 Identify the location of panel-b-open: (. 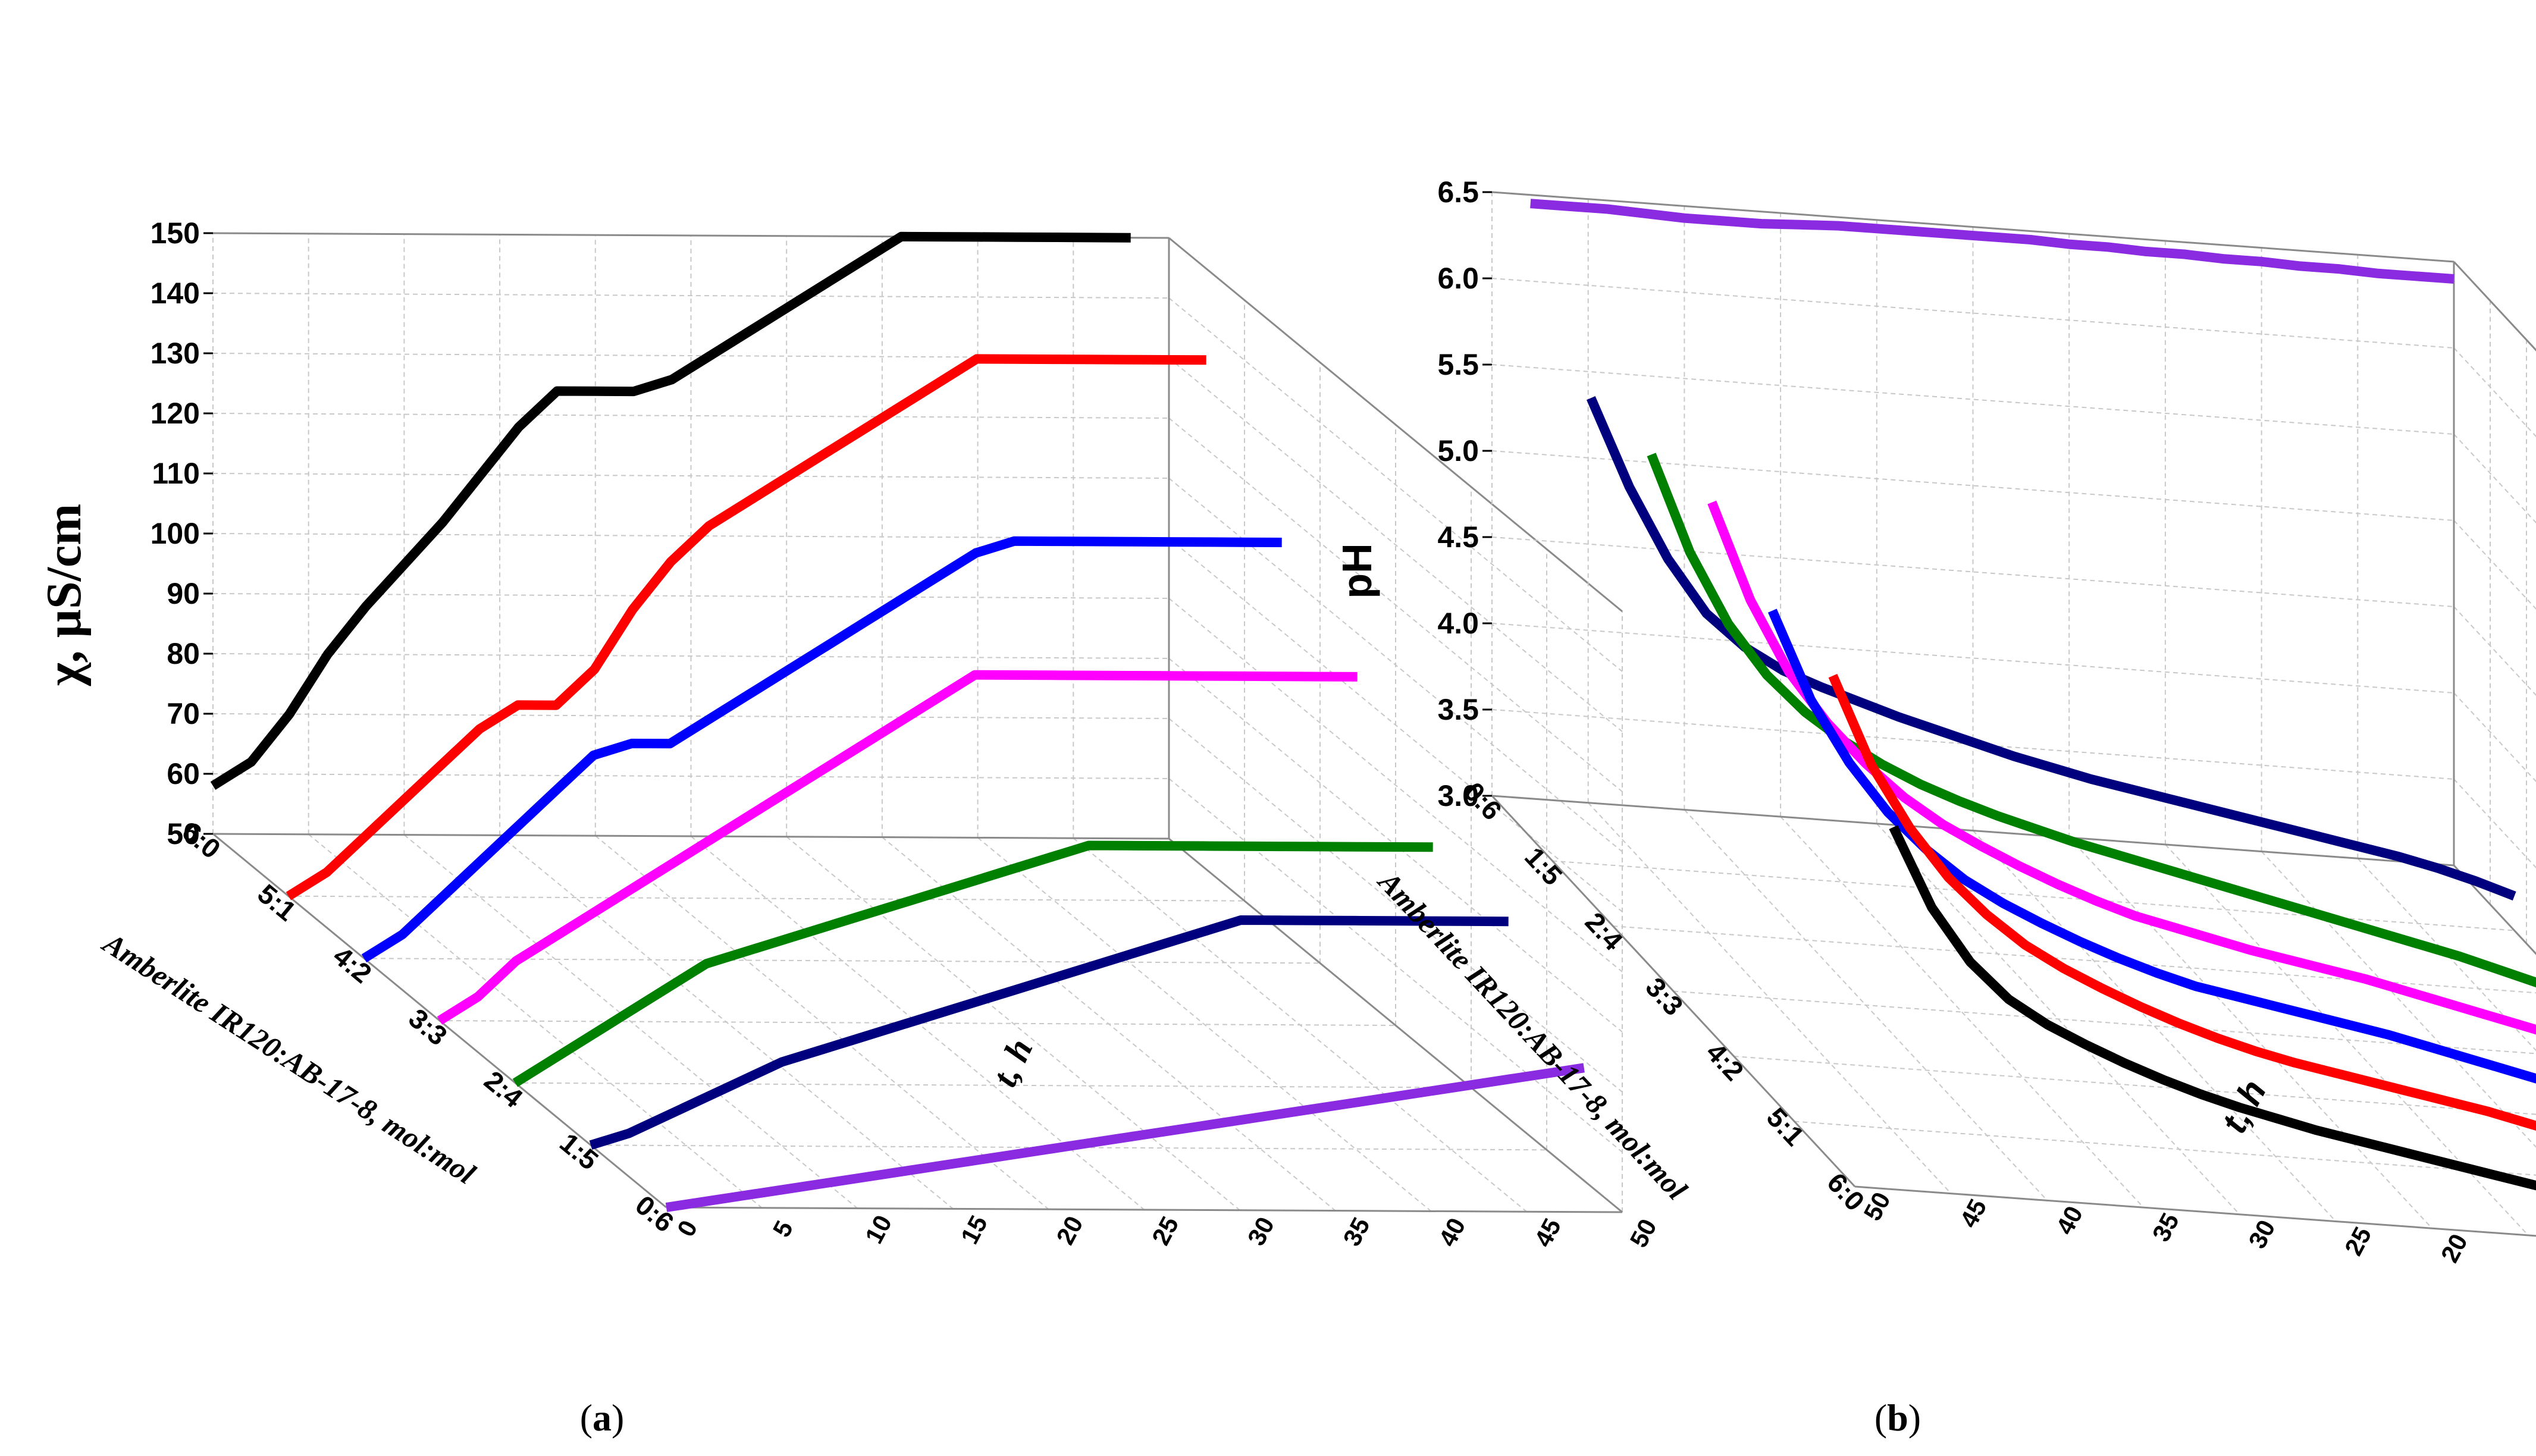
(1881, 1418).